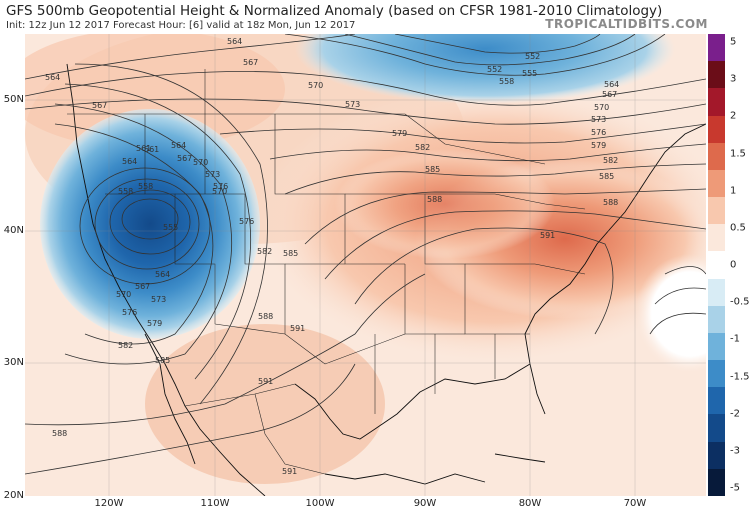 The image size is (750, 510). What do you see at coordinates (109, 503) in the screenshot?
I see `lon-label-120w: 120W` at bounding box center [109, 503].